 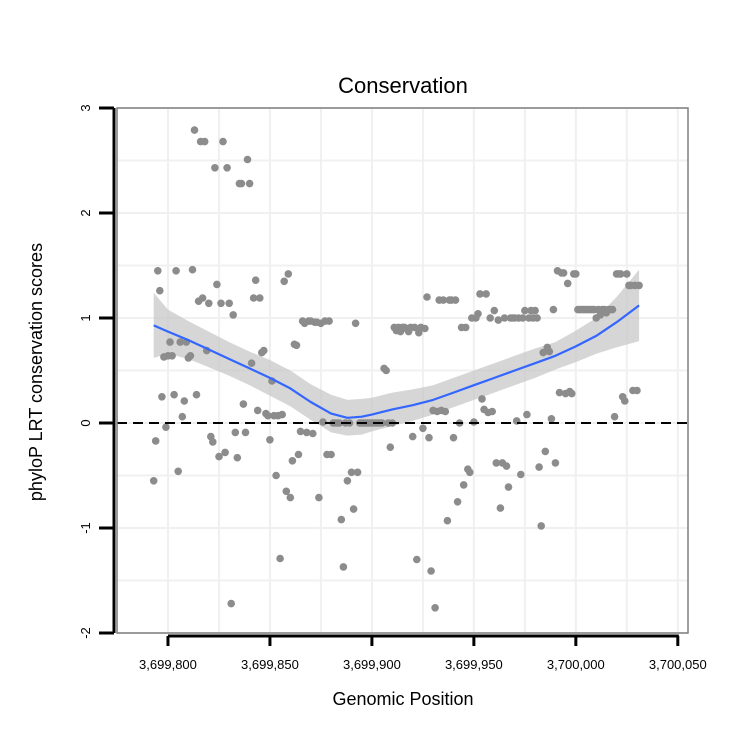 What do you see at coordinates (85, 212) in the screenshot?
I see `y-tick-label: 2` at bounding box center [85, 212].